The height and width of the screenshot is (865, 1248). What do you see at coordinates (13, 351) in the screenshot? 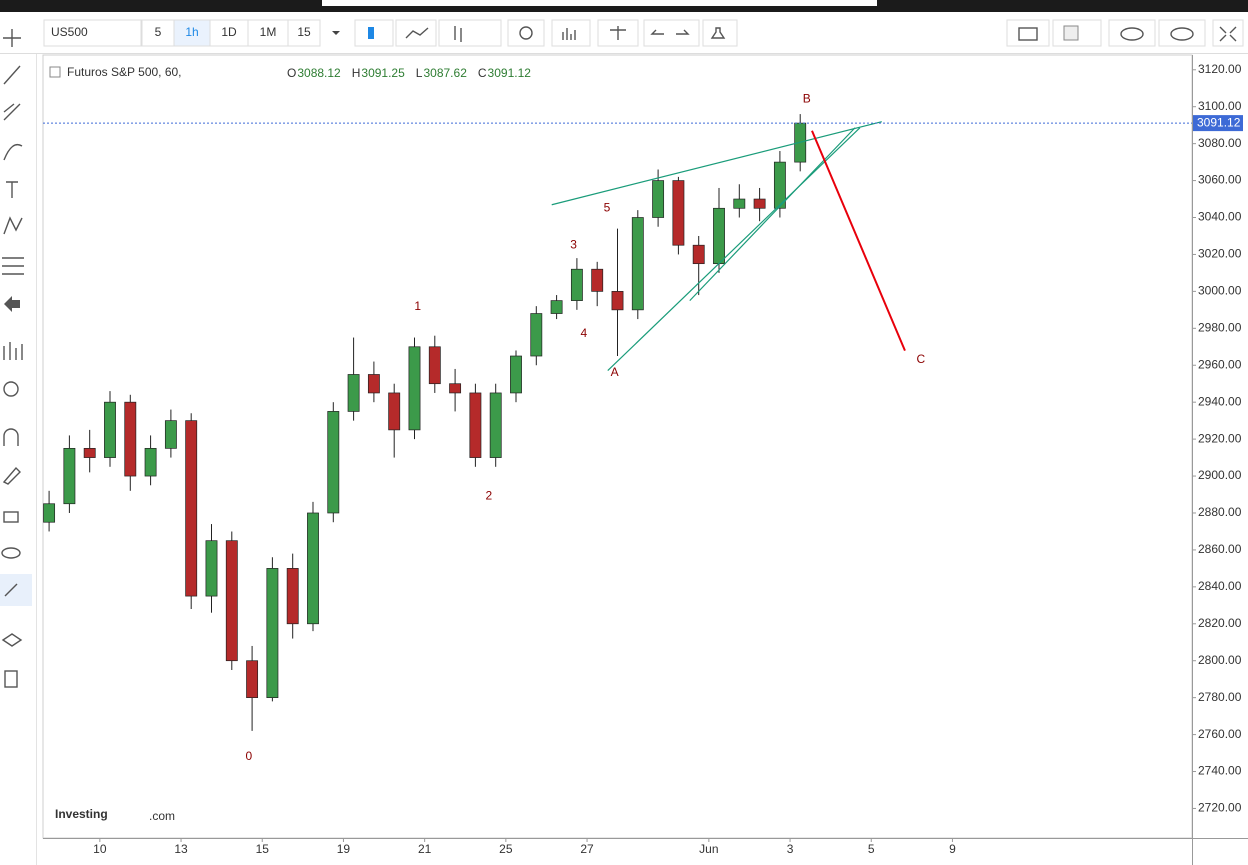
I see `forecast-tool` at bounding box center [13, 351].